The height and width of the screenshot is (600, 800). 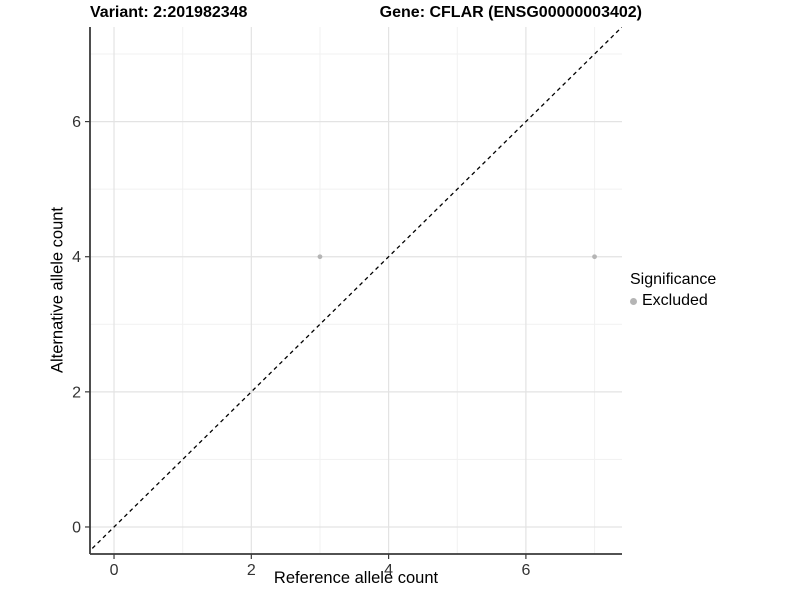 I want to click on legend-entry-label: Excluded, so click(x=675, y=300).